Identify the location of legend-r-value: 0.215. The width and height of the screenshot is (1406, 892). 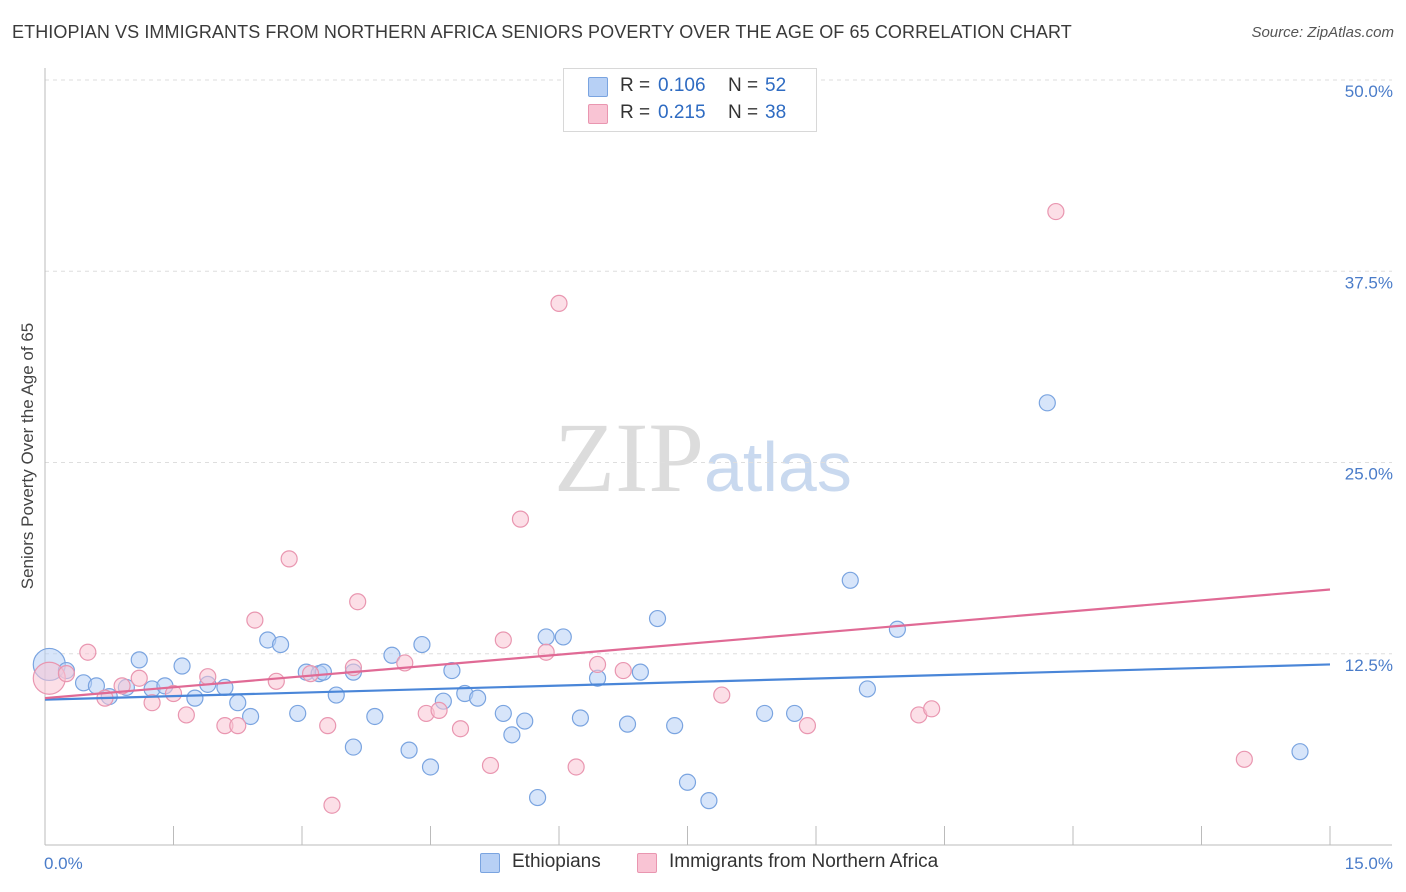
(682, 112).